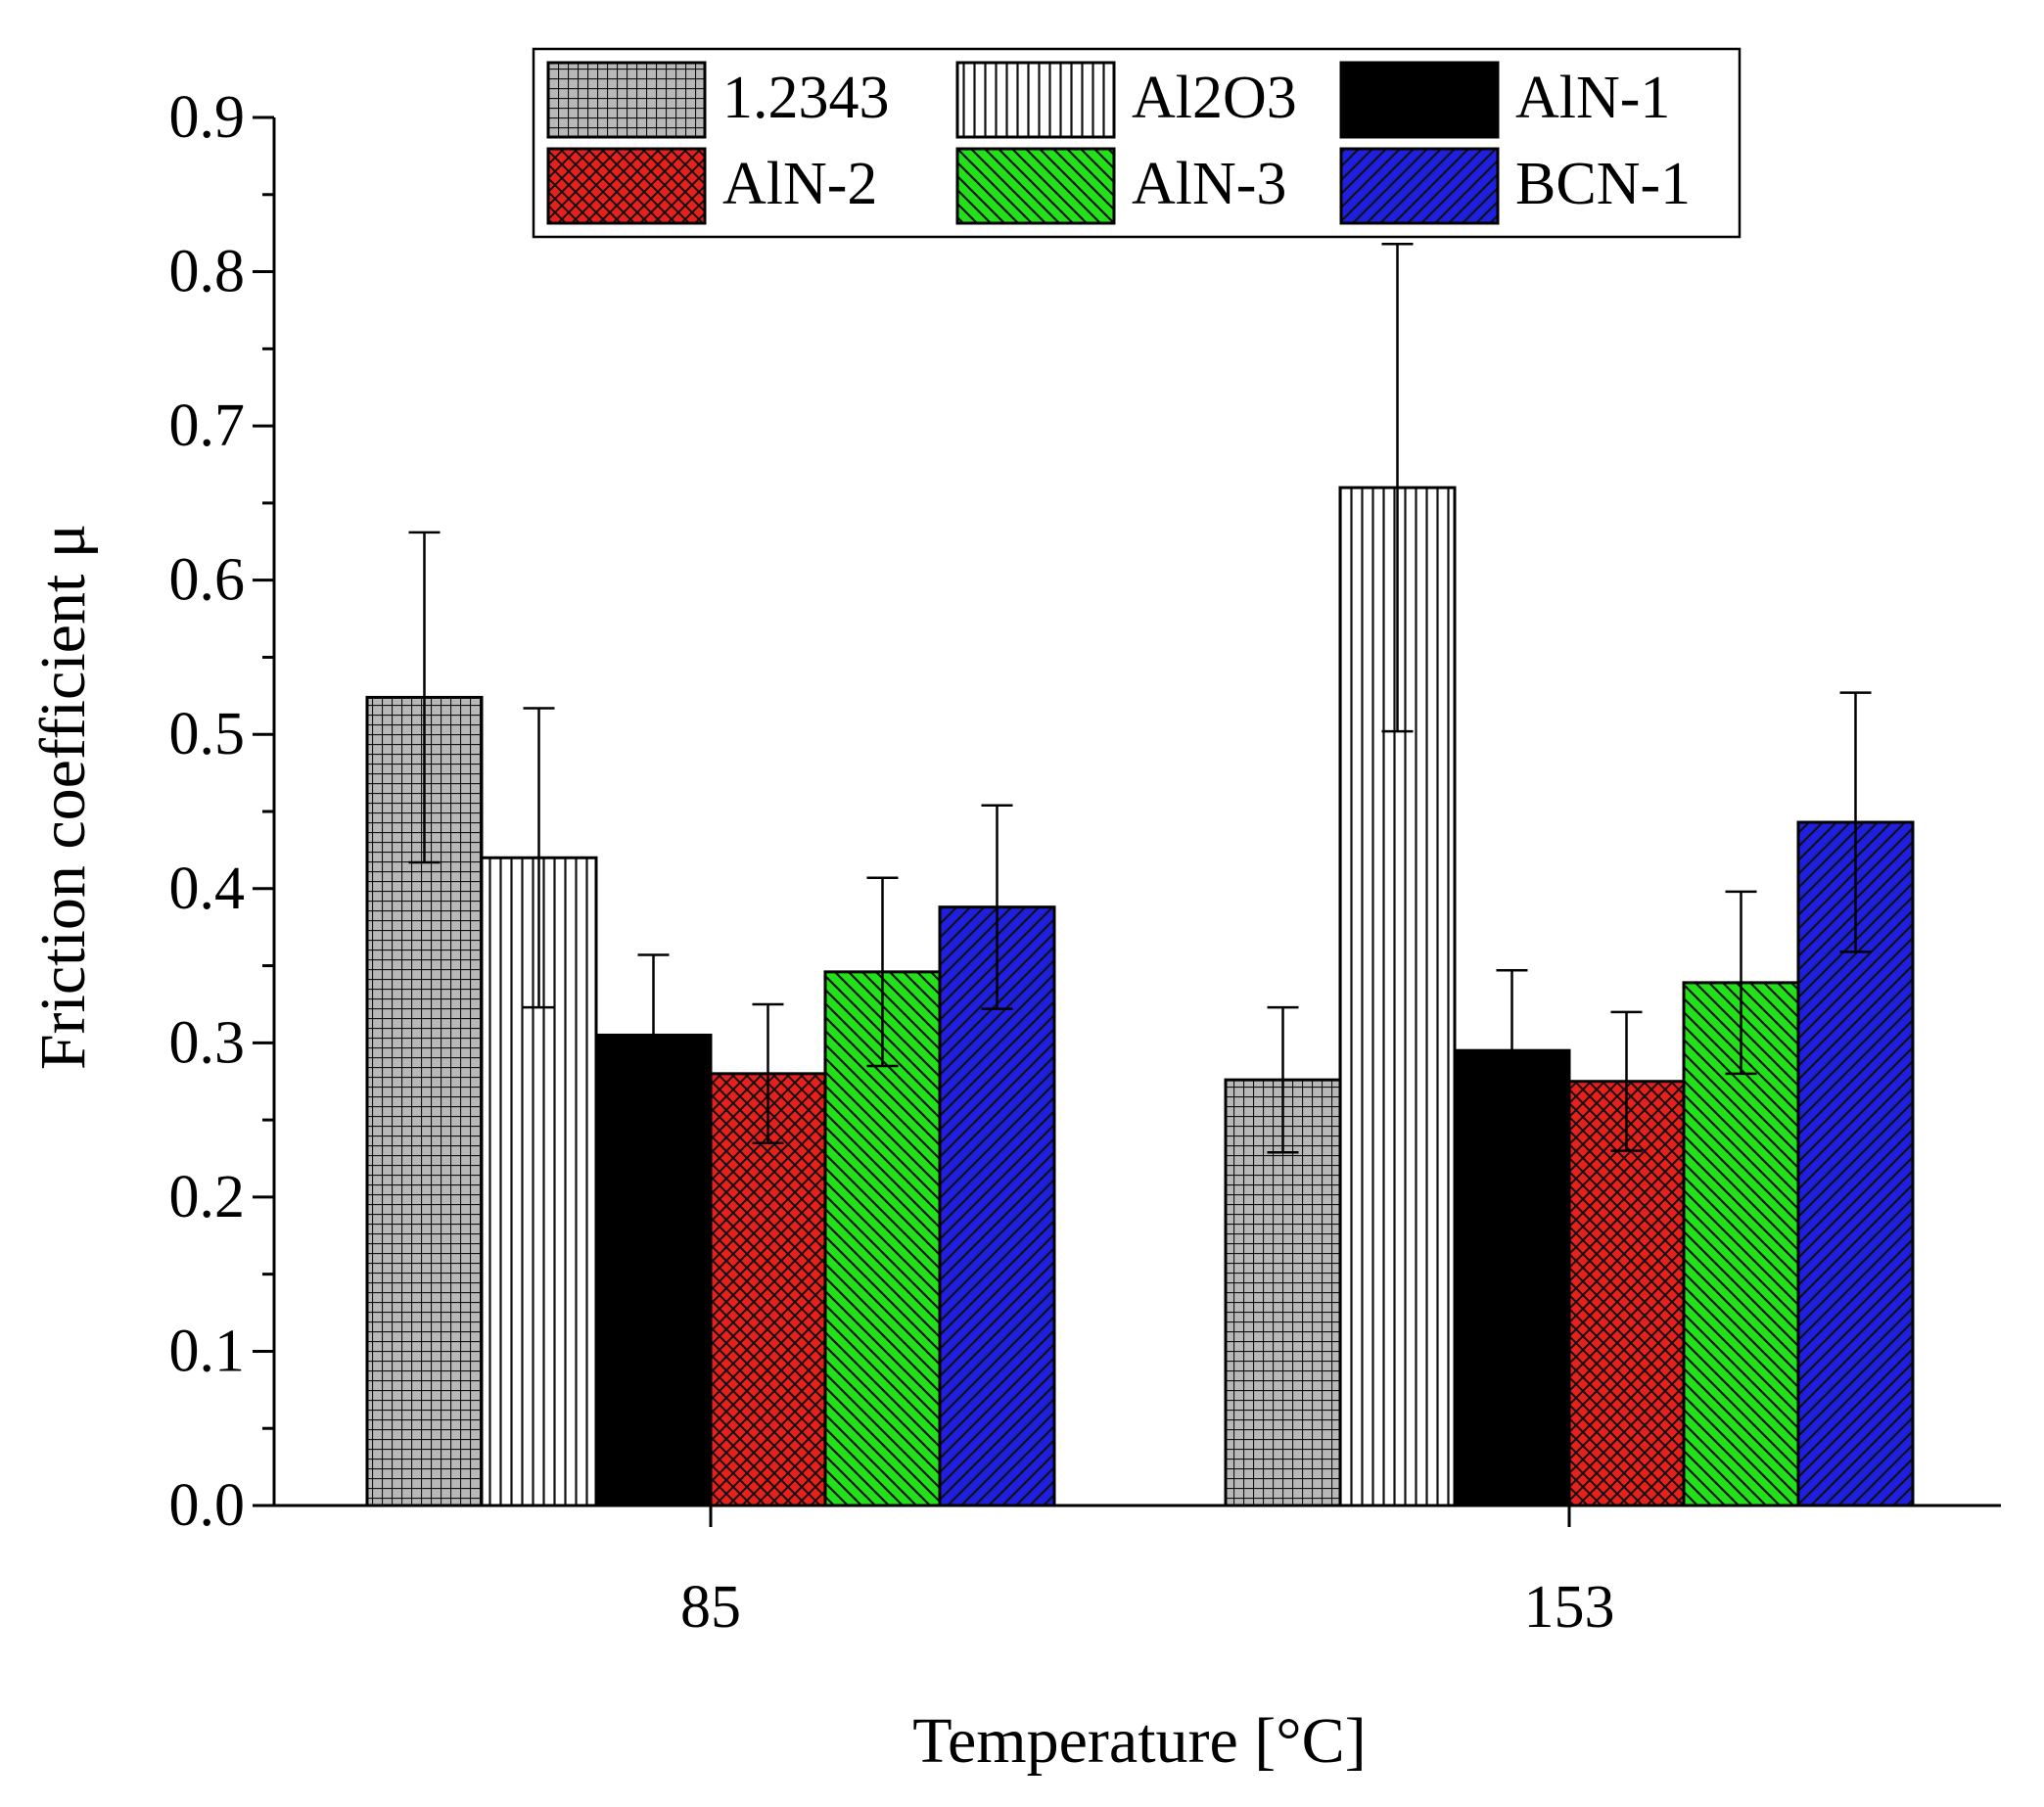  Describe the element at coordinates (1214, 98) in the screenshot. I see `legend-label-Al2O3: Al2O3` at that location.